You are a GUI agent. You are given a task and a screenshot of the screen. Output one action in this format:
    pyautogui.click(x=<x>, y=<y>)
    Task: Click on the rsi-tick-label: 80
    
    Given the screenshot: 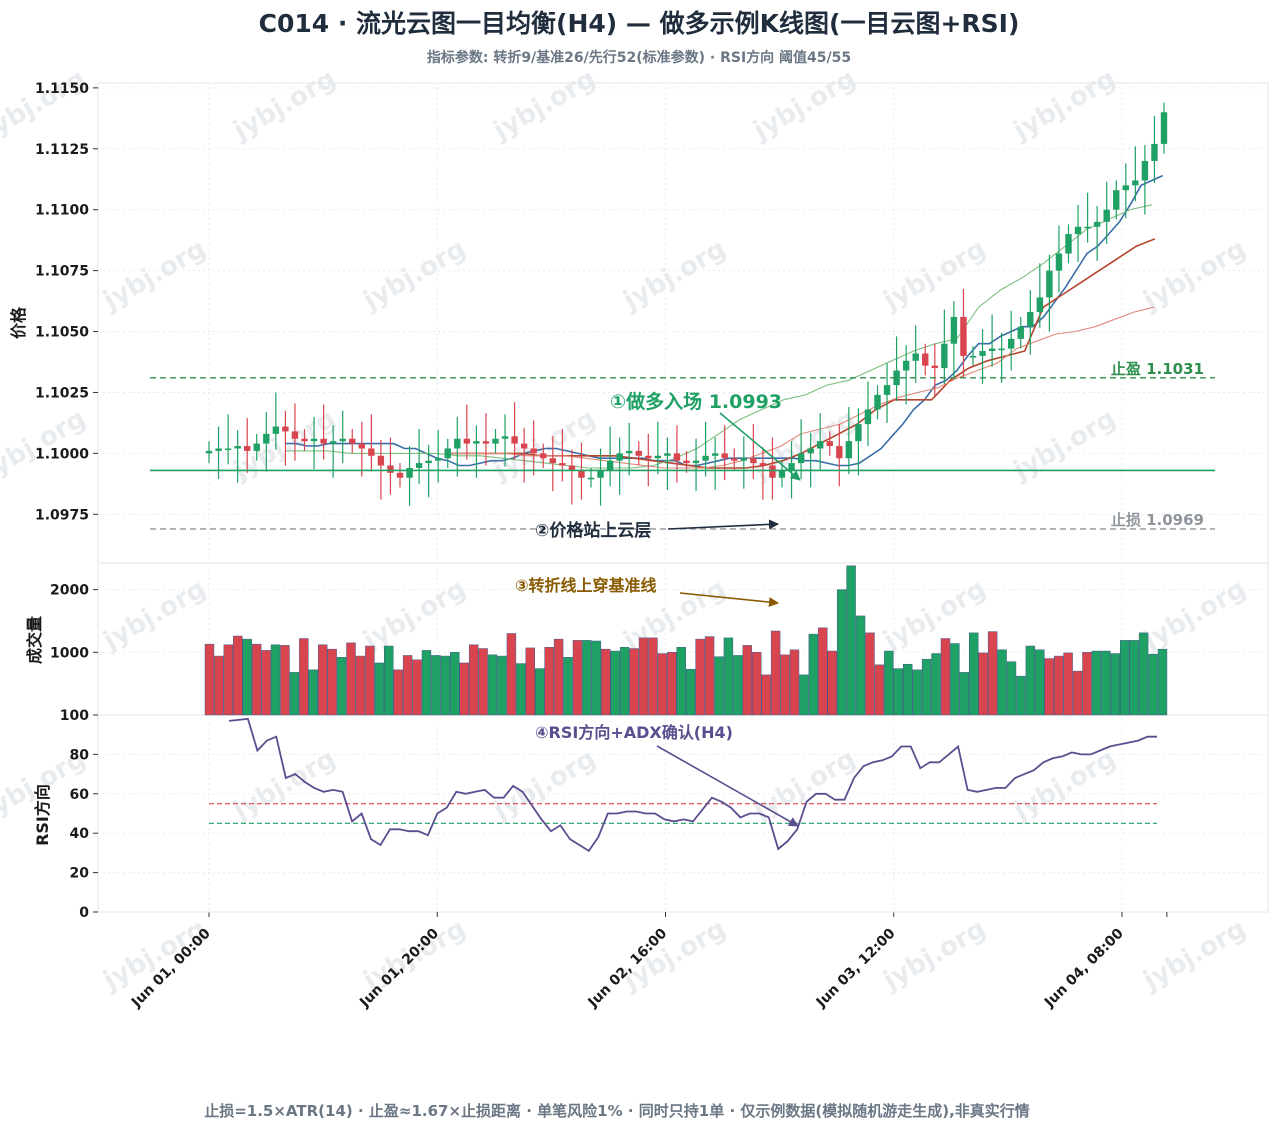 What is the action you would take?
    pyautogui.click(x=80, y=755)
    